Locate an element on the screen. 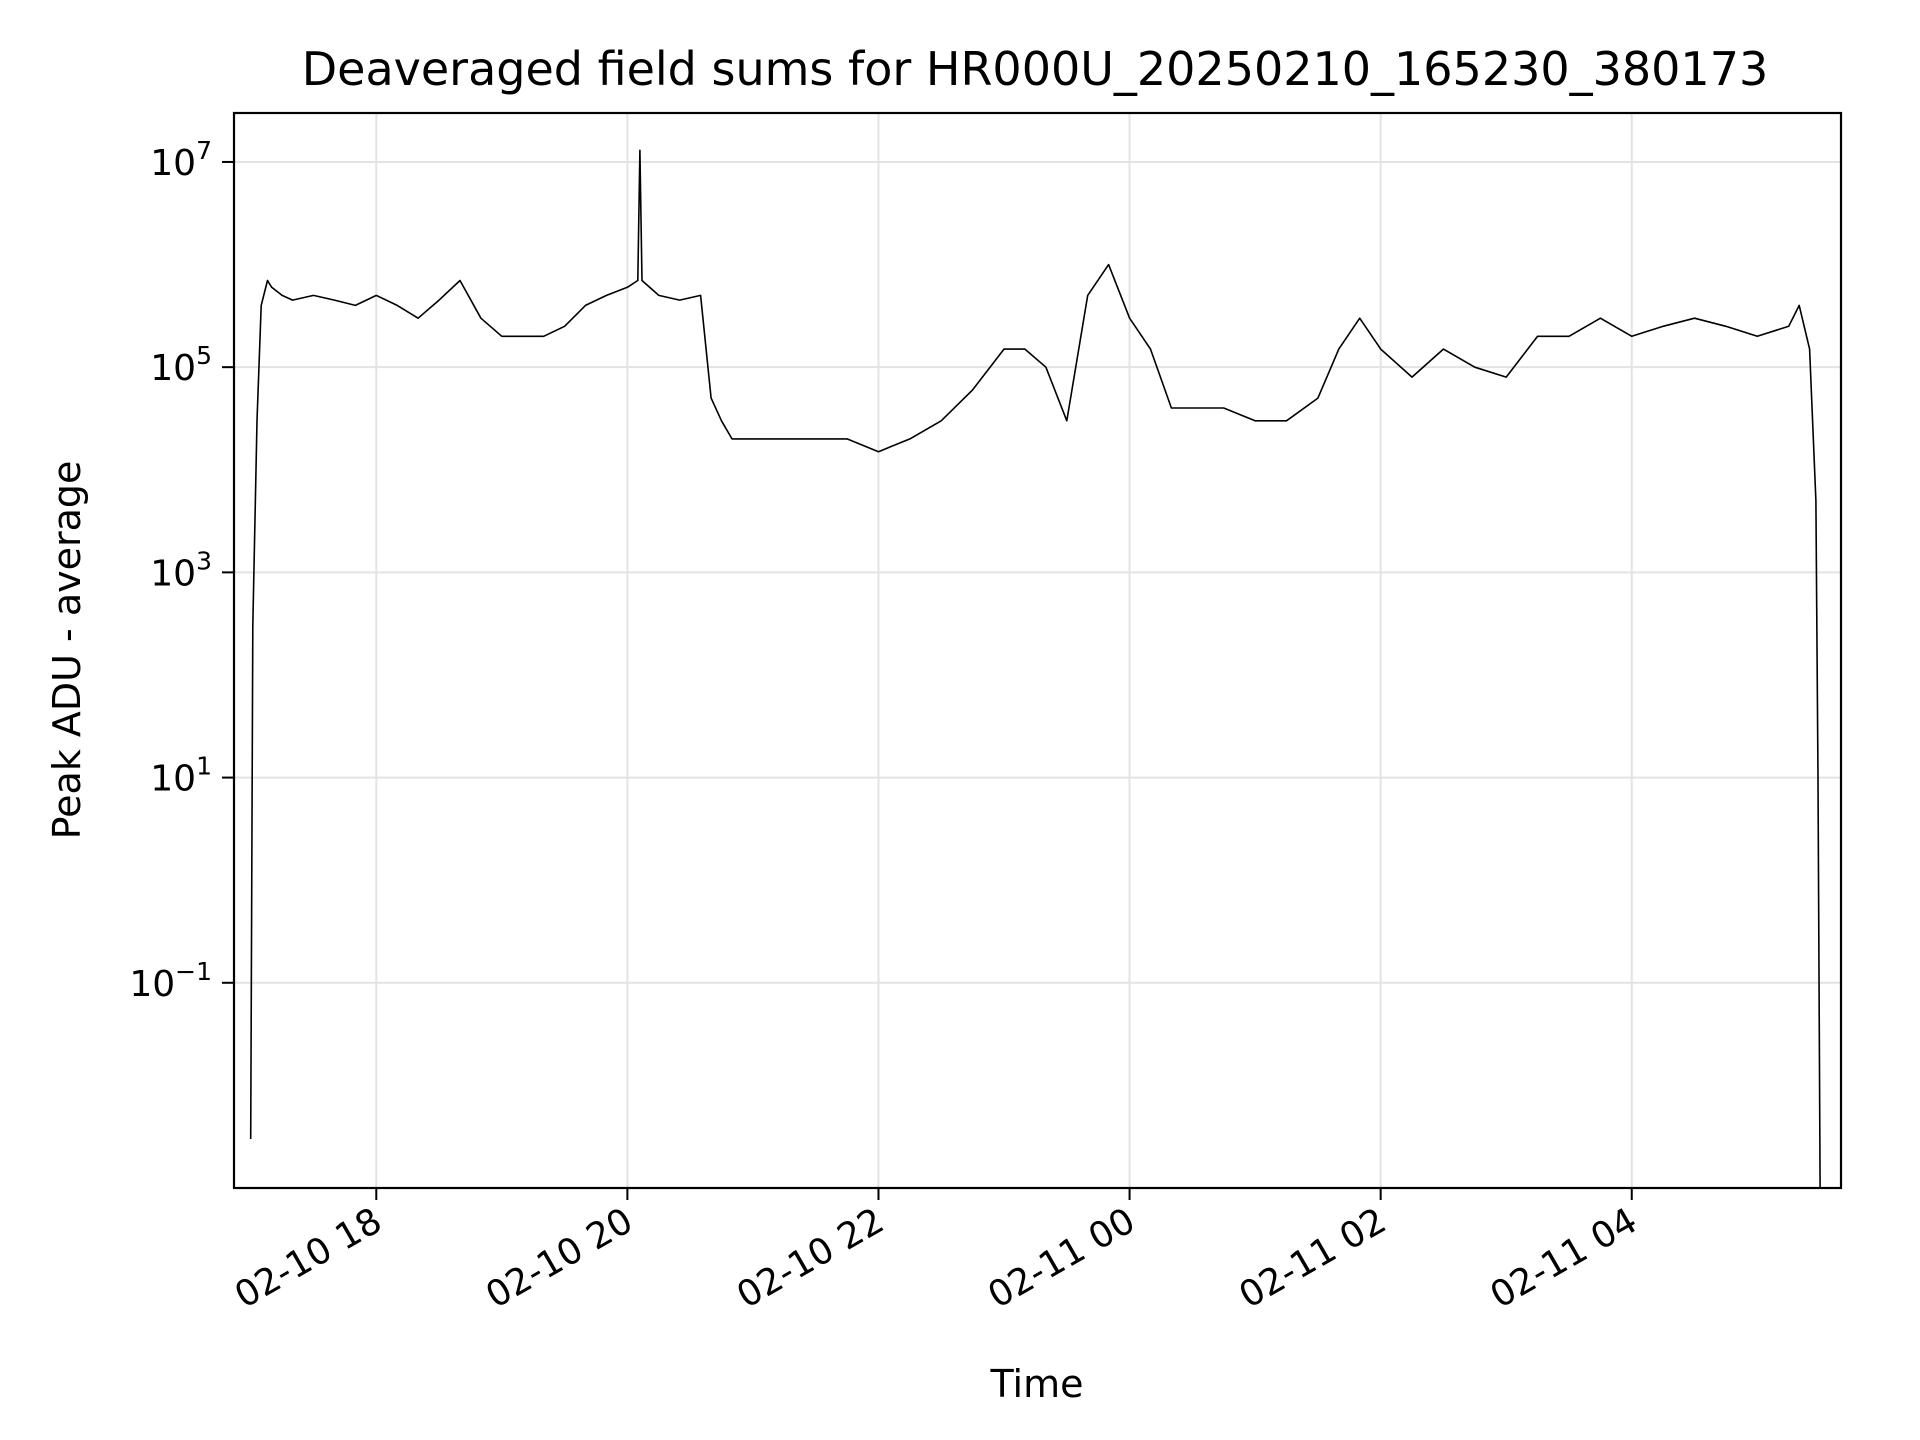 This screenshot has height=1440, width=1920. y-tick-label: 10¹ is located at coordinates (181, 776).